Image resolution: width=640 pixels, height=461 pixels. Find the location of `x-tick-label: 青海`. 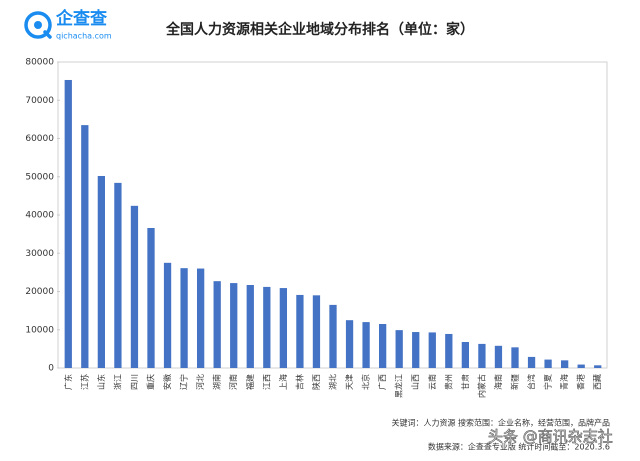

x-tick-label: 青海 is located at coordinates (564, 382).